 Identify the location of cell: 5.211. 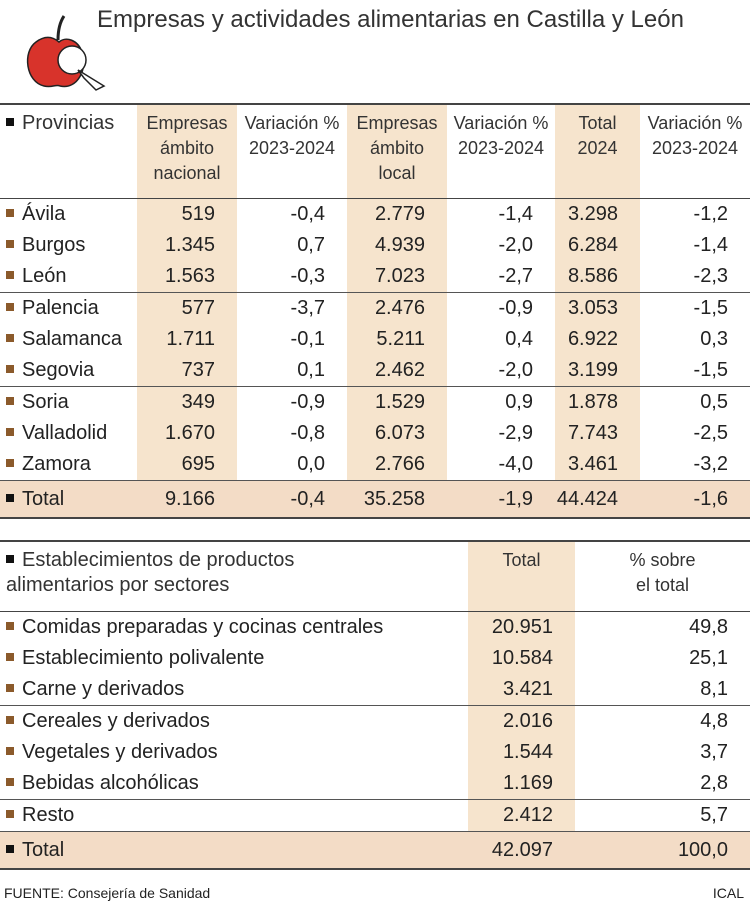
(397, 339).